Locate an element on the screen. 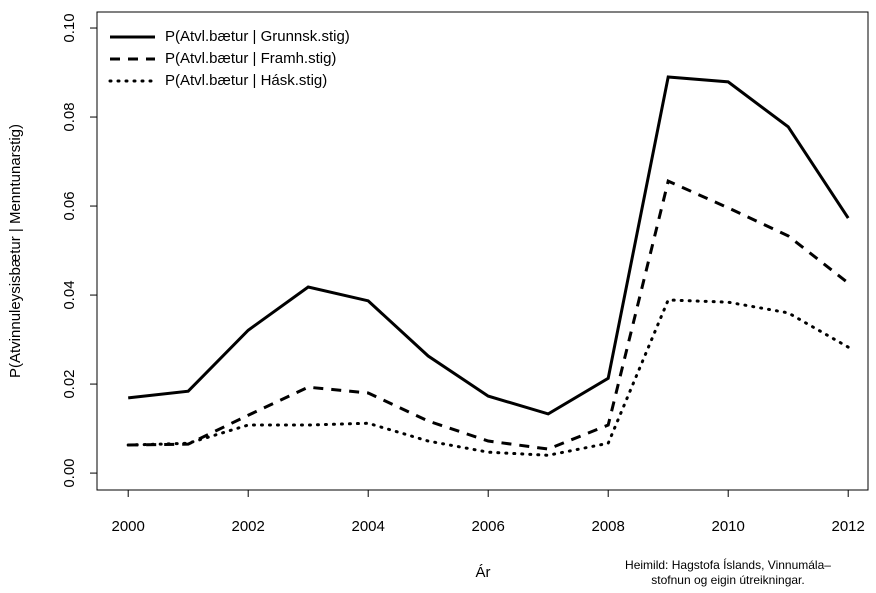 Image resolution: width=876 pixels, height=593 pixels. legend-label: P(Atvl.bætur | Framh.stig) is located at coordinates (250, 58).